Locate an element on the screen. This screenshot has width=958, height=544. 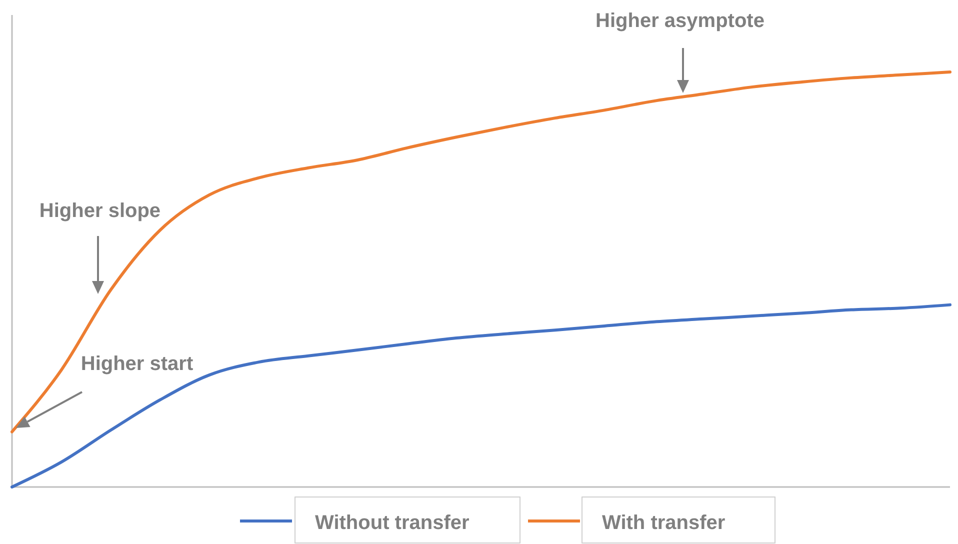
annotation: Higher start is located at coordinates (137, 364).